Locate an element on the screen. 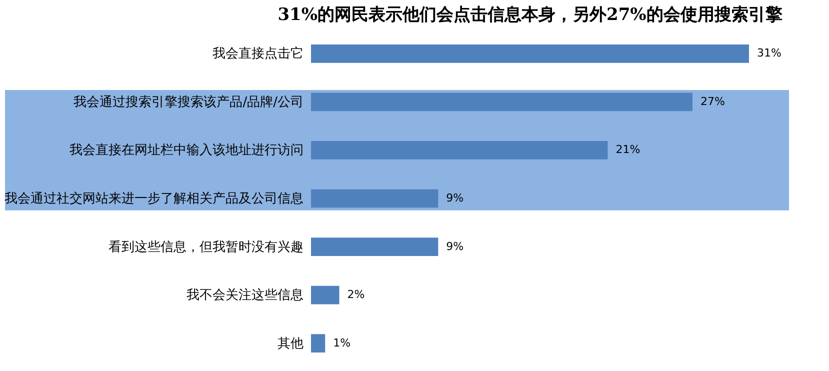 The width and height of the screenshot is (829, 371). data-label: 31% is located at coordinates (769, 53).